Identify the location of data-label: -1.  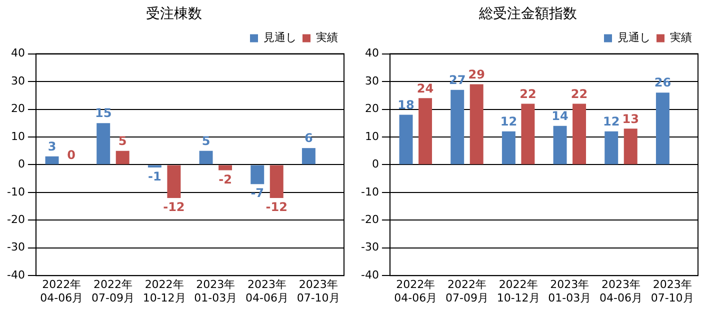
(155, 177).